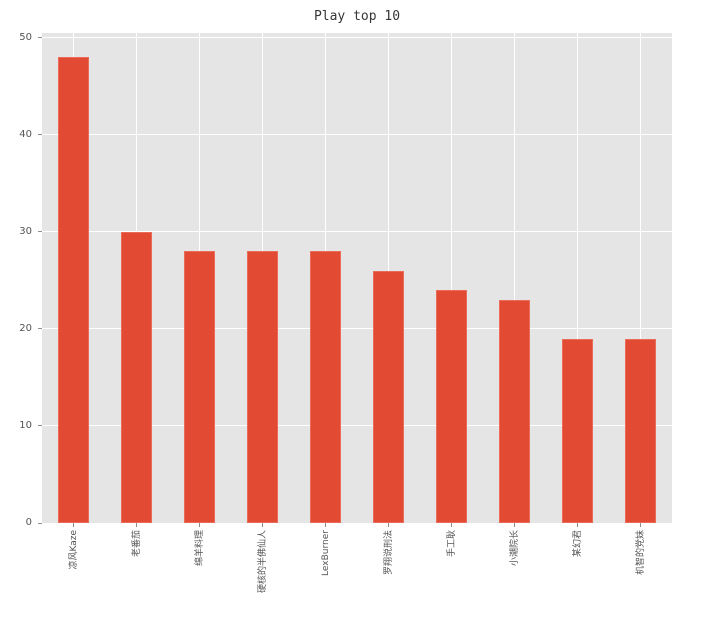  Describe the element at coordinates (28, 522) in the screenshot. I see `y-tick-label: 0` at that location.